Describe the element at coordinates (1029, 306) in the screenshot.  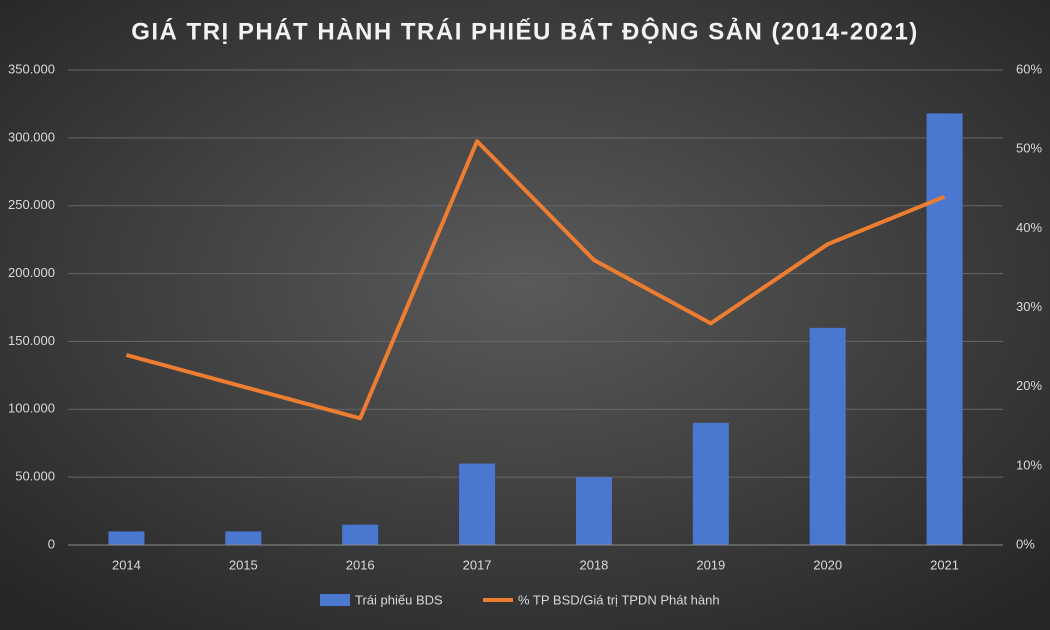
I see `y2-tick-label: 30%` at that location.